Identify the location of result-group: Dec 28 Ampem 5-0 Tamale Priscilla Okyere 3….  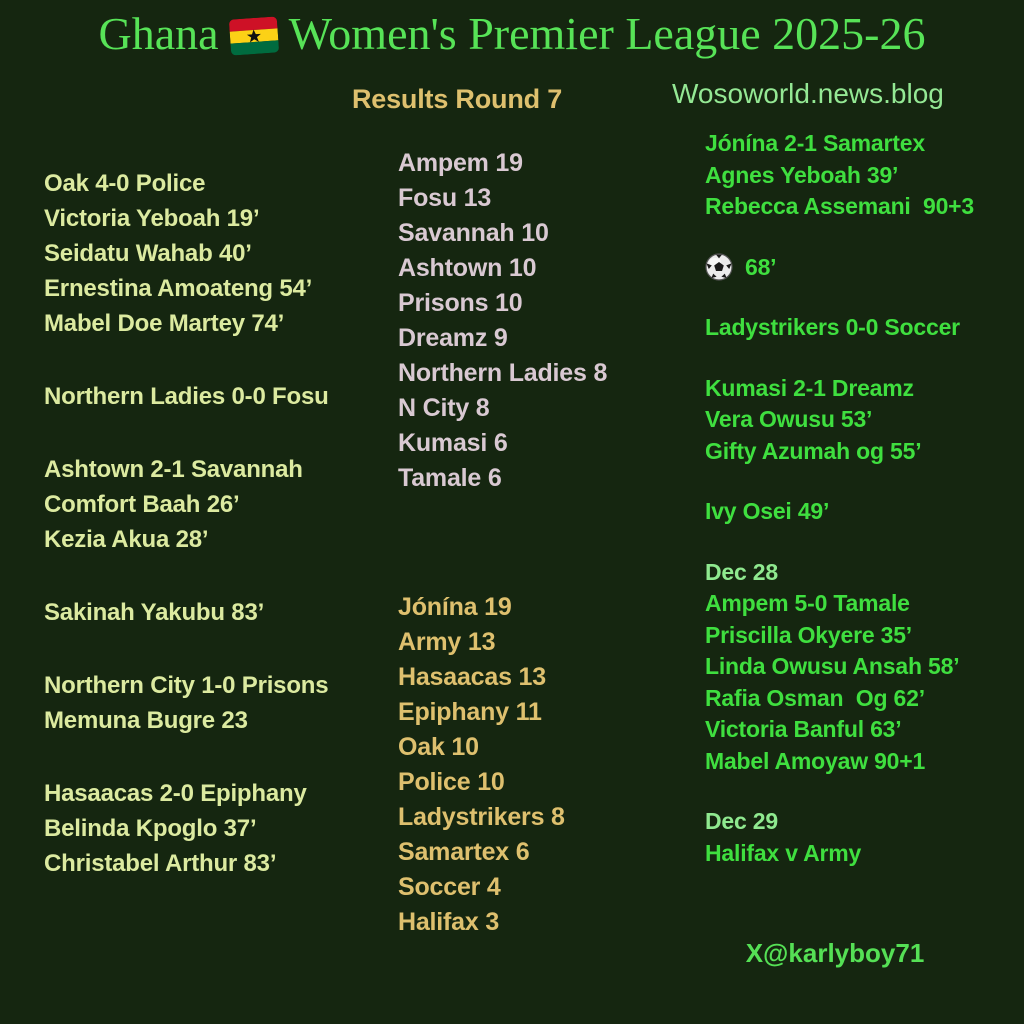
(839, 667).